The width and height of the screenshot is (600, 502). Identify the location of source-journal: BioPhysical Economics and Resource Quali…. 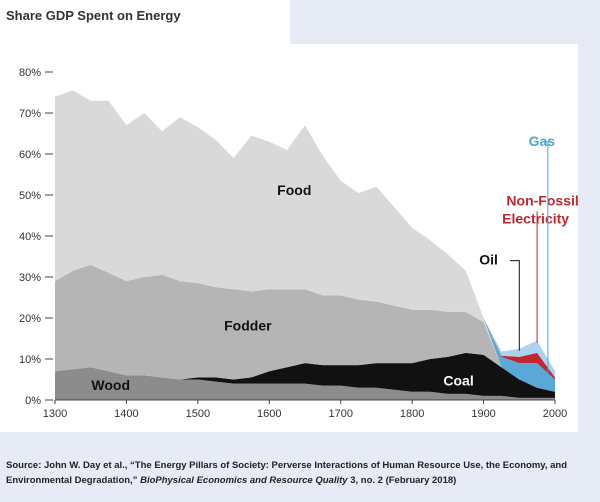
(244, 480).